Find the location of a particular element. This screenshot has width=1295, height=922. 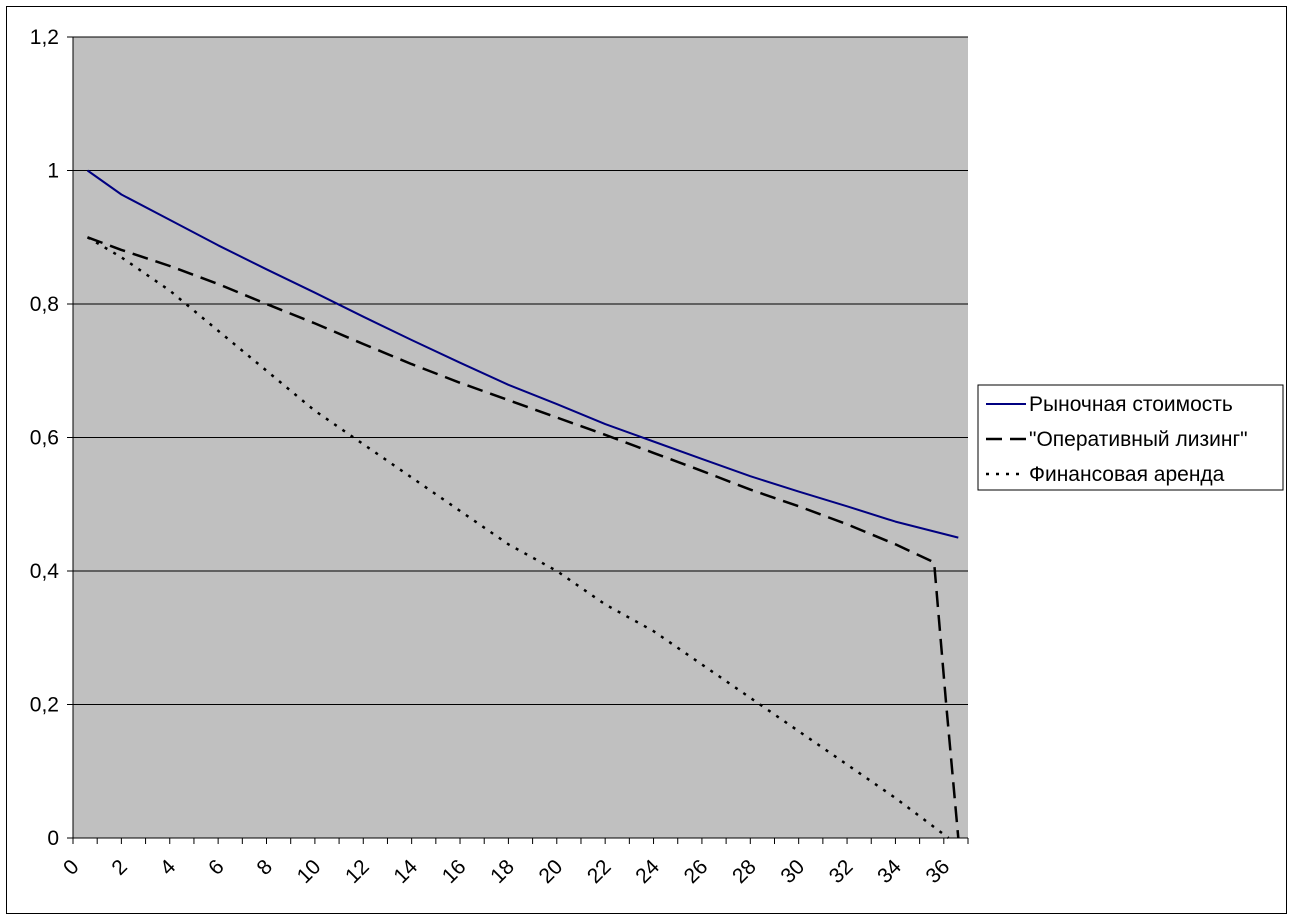

x-tick-label-4: 8 is located at coordinates (265, 867).